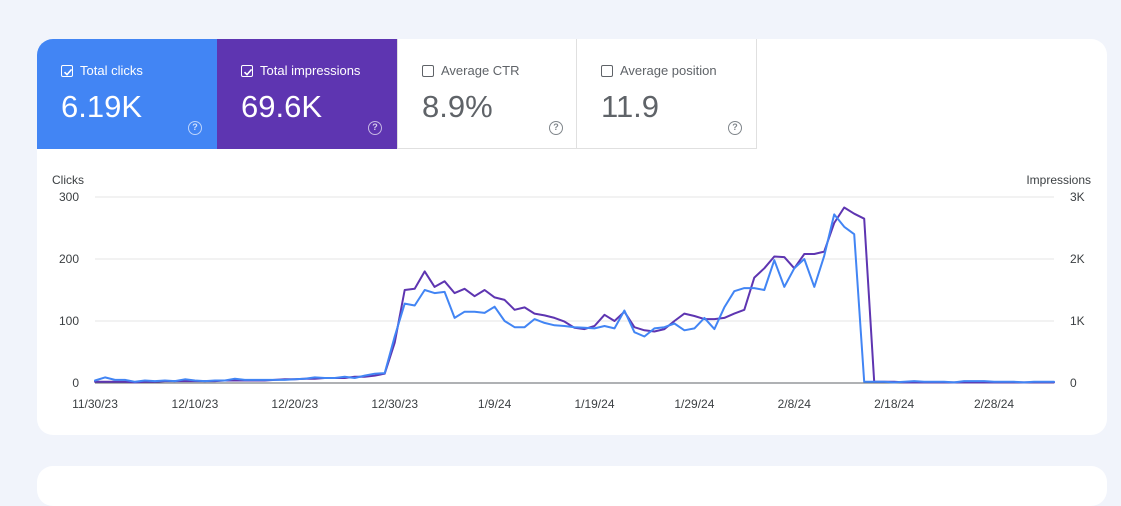 This screenshot has height=506, width=1121. Describe the element at coordinates (457, 106) in the screenshot. I see `metric-value: 8.9%` at that location.